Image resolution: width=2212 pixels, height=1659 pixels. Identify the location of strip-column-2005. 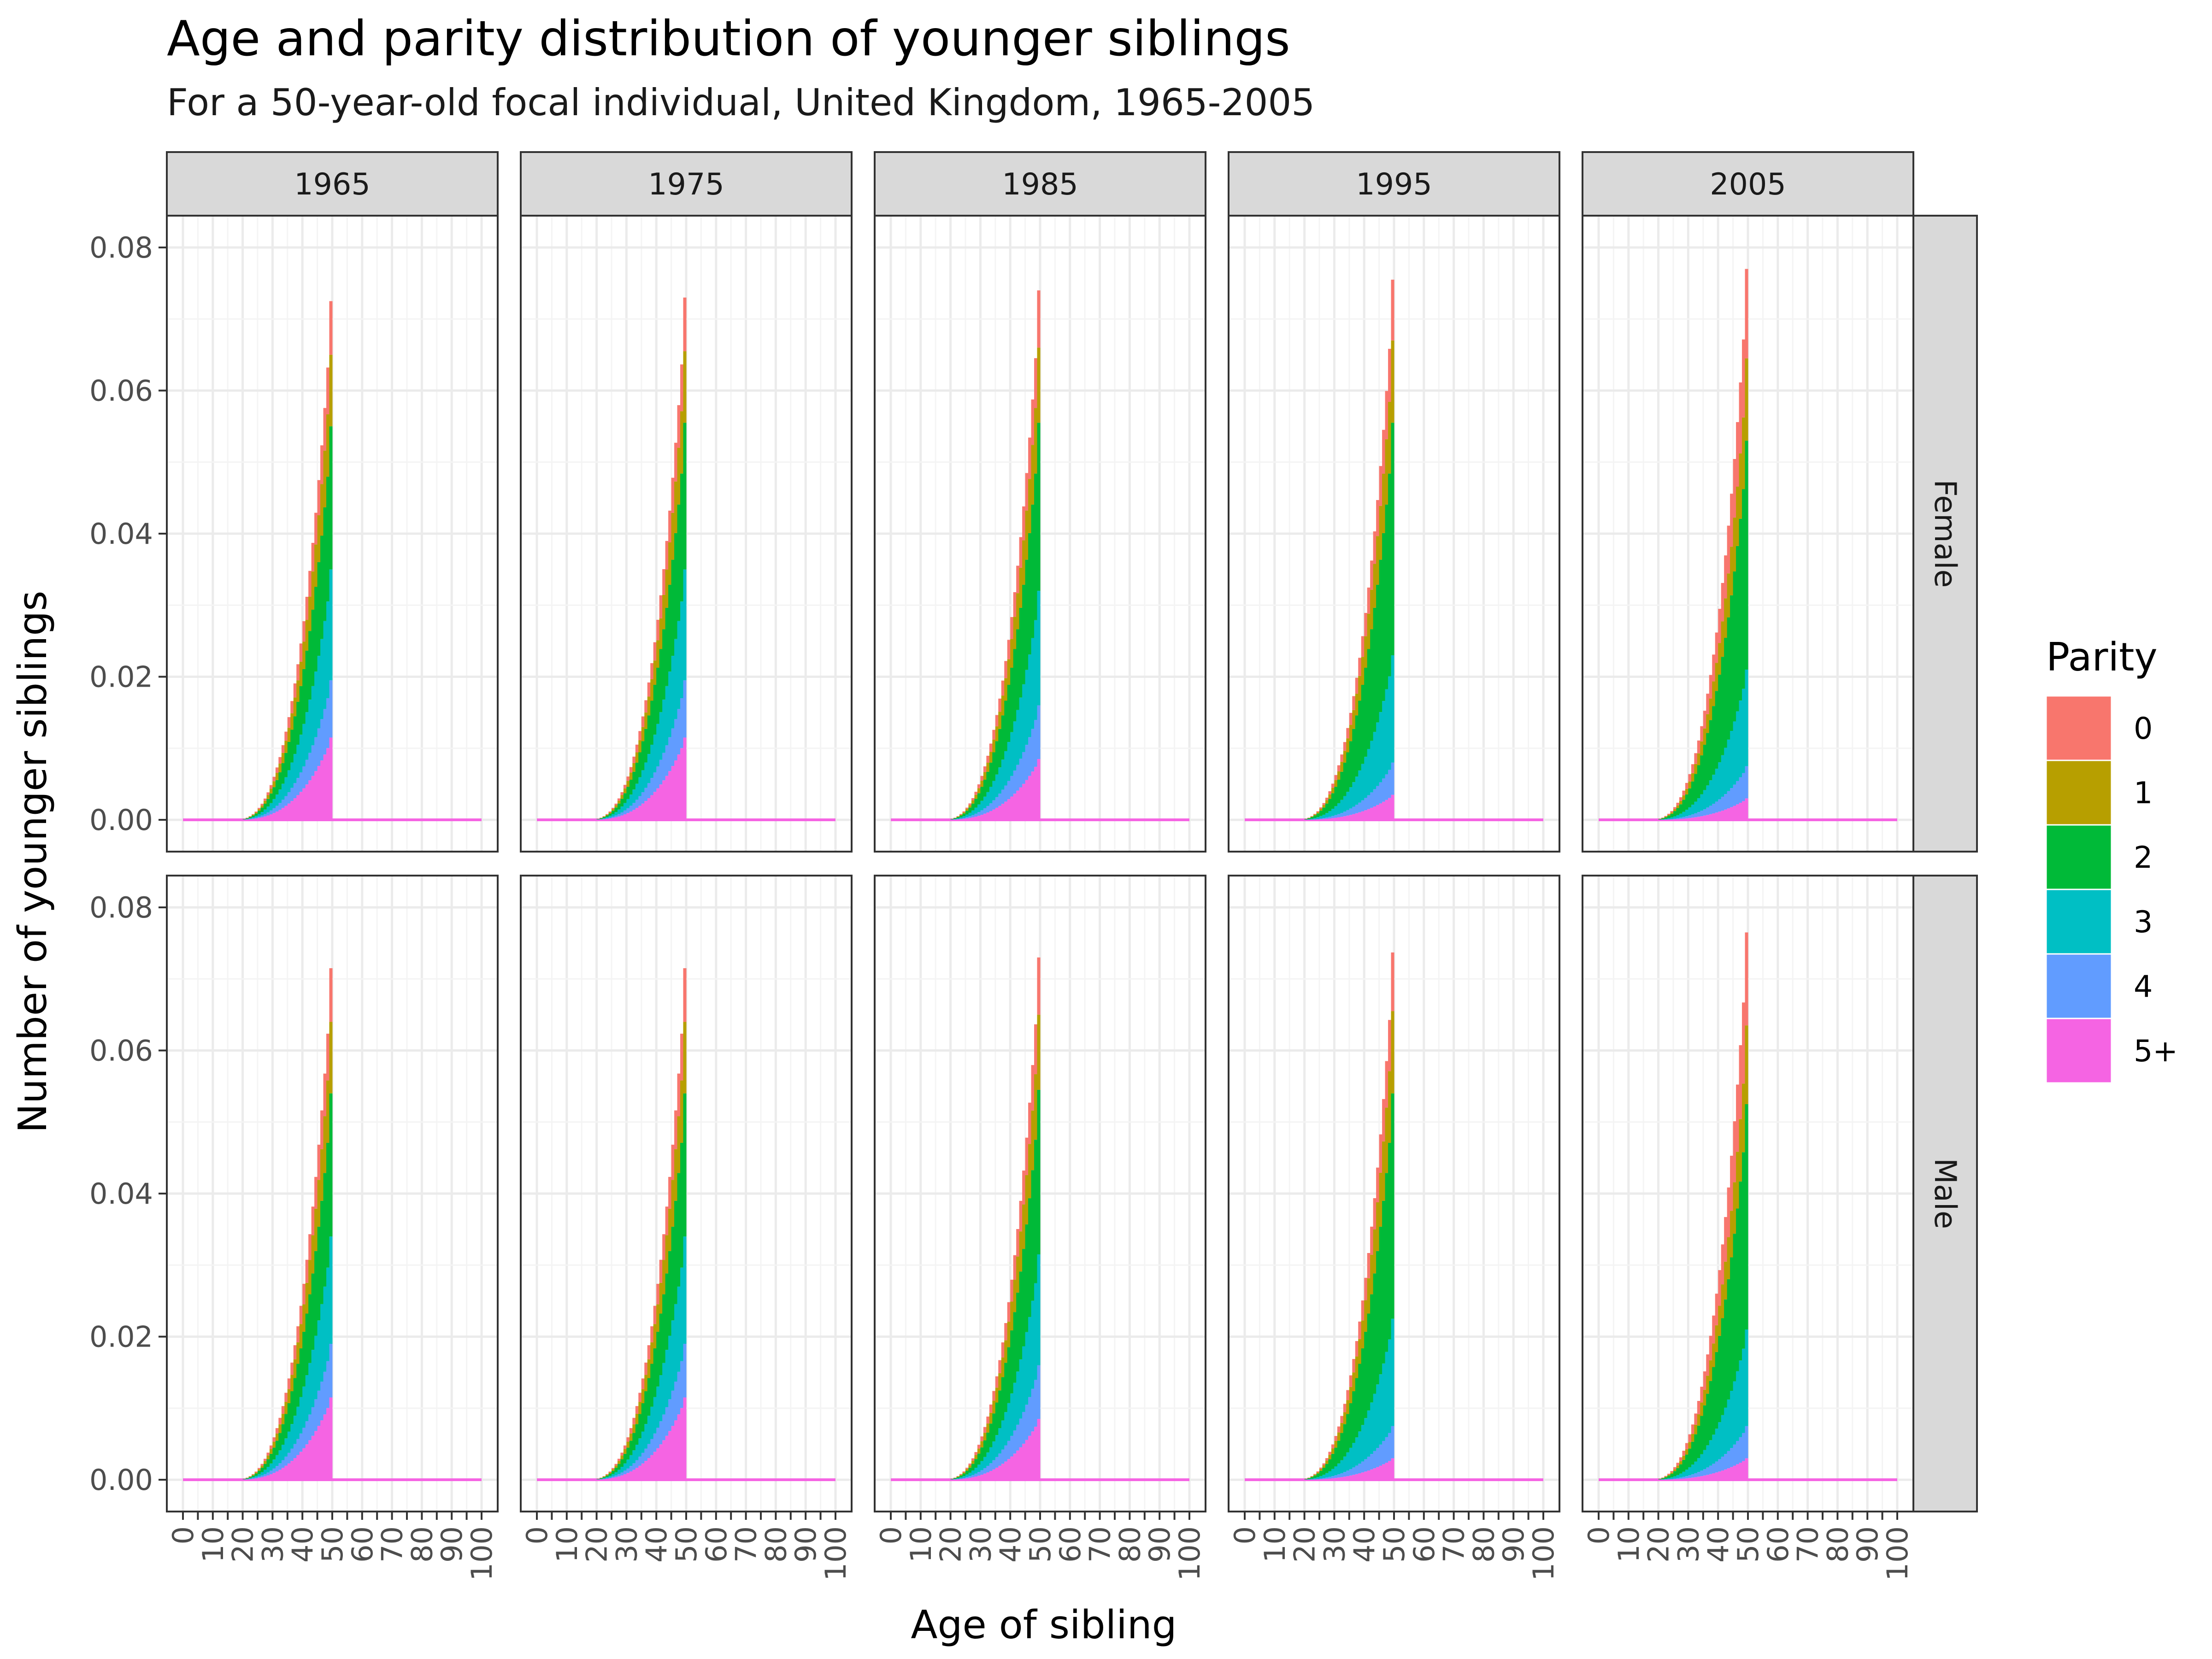
(1748, 184).